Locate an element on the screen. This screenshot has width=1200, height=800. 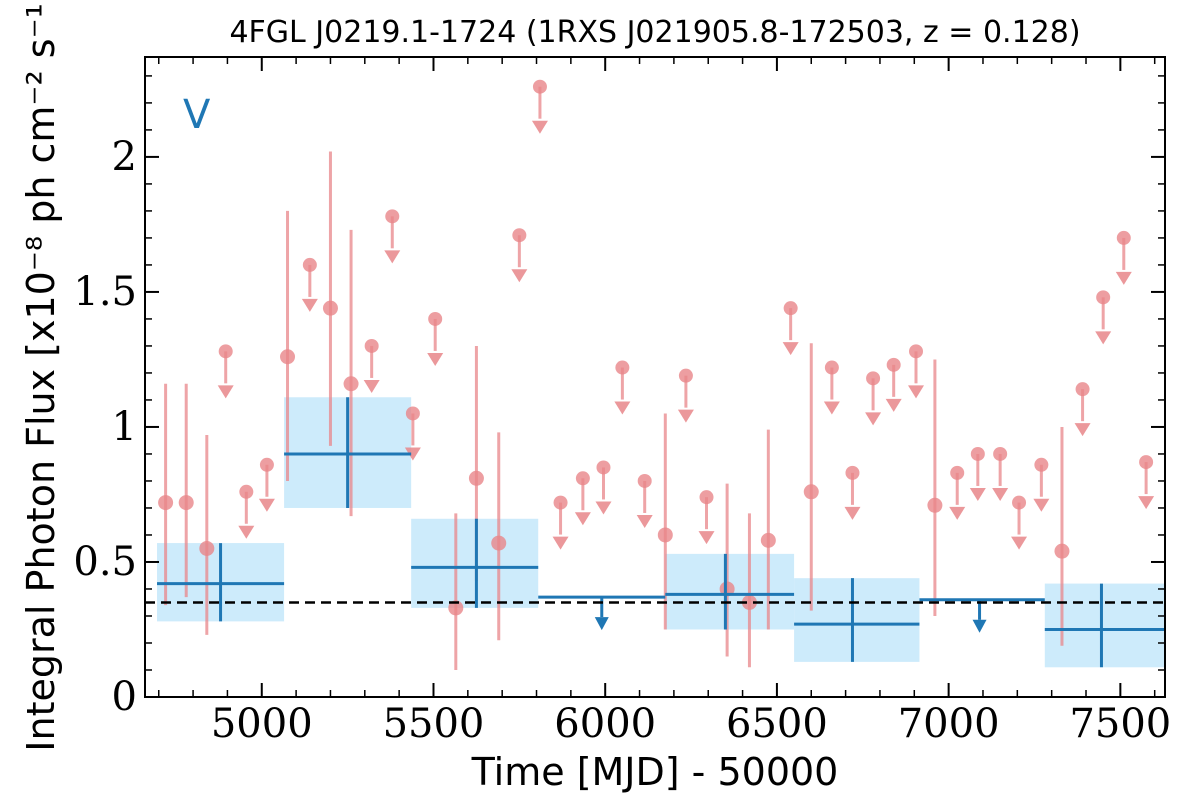
y-tick-label: 1.5 is located at coordinates (105, 292).